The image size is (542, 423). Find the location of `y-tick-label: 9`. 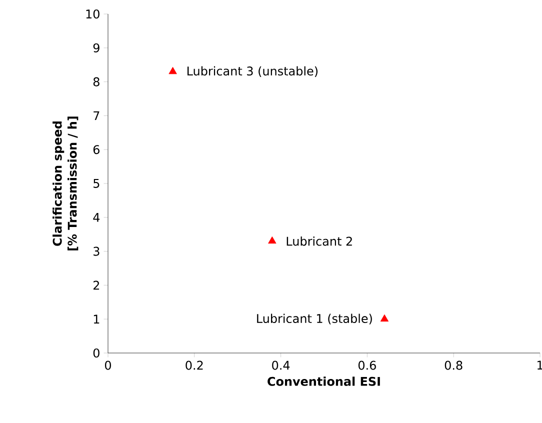

y-tick-label: 9 is located at coordinates (96, 47).